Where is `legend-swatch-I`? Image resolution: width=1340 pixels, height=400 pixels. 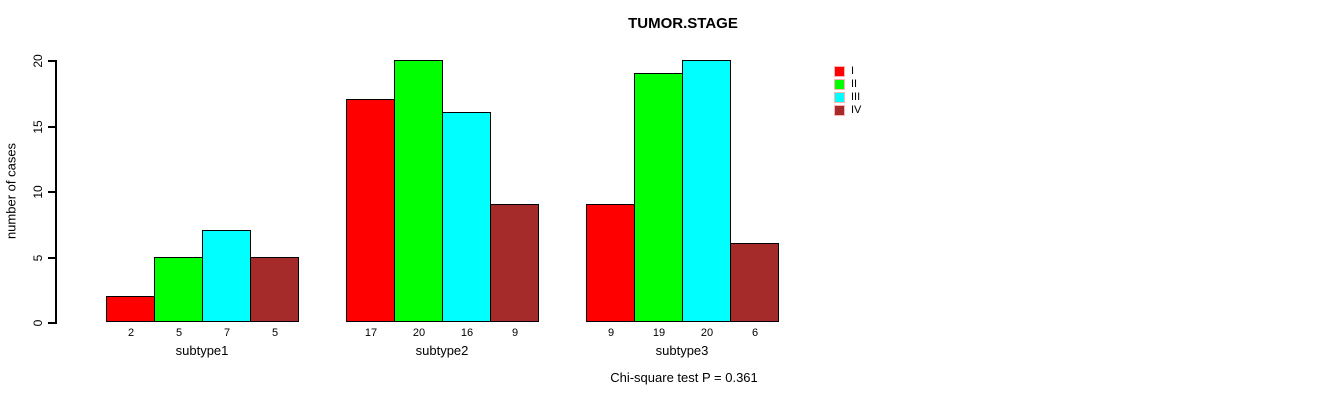
legend-swatch-I is located at coordinates (839, 71).